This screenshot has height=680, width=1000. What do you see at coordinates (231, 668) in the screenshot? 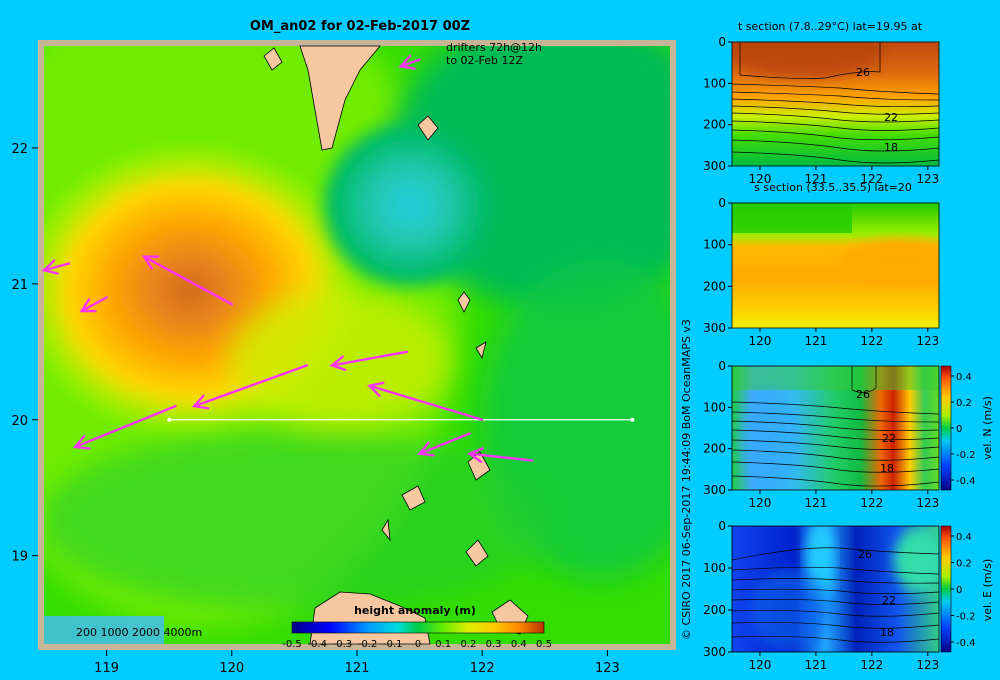
I see `map-xtick-label: 120` at bounding box center [231, 668].